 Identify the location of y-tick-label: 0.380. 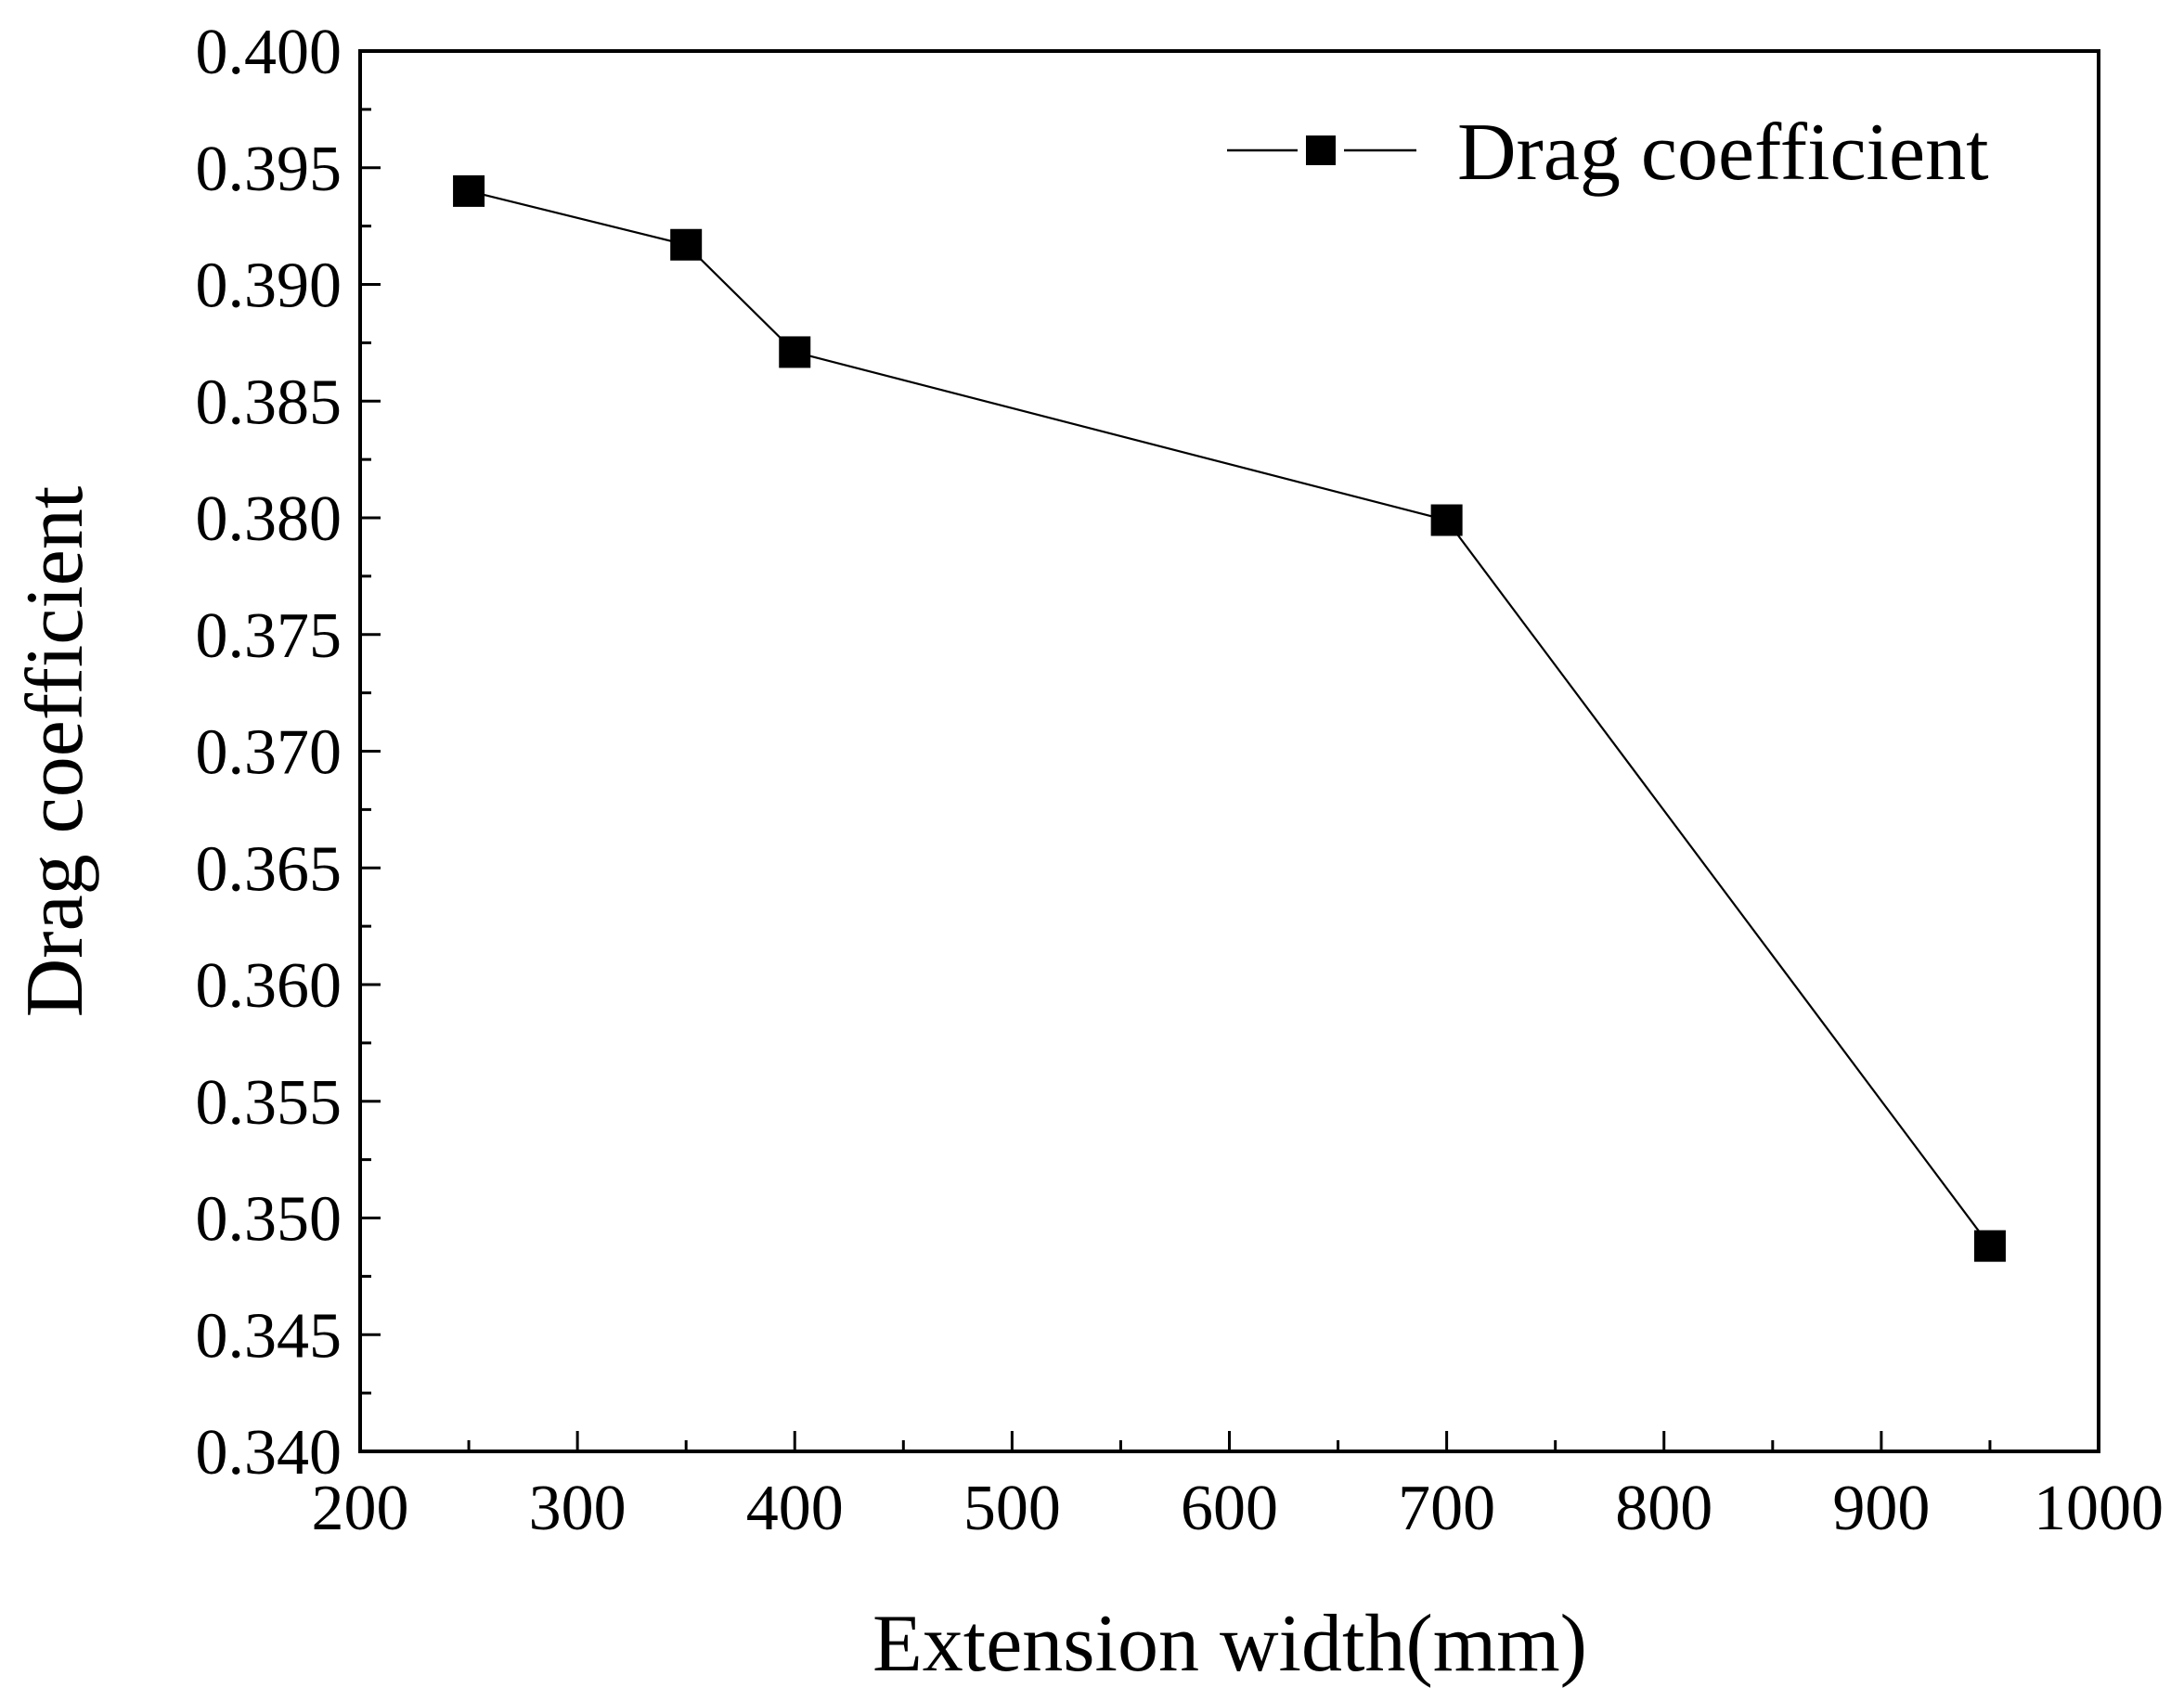
(269, 519).